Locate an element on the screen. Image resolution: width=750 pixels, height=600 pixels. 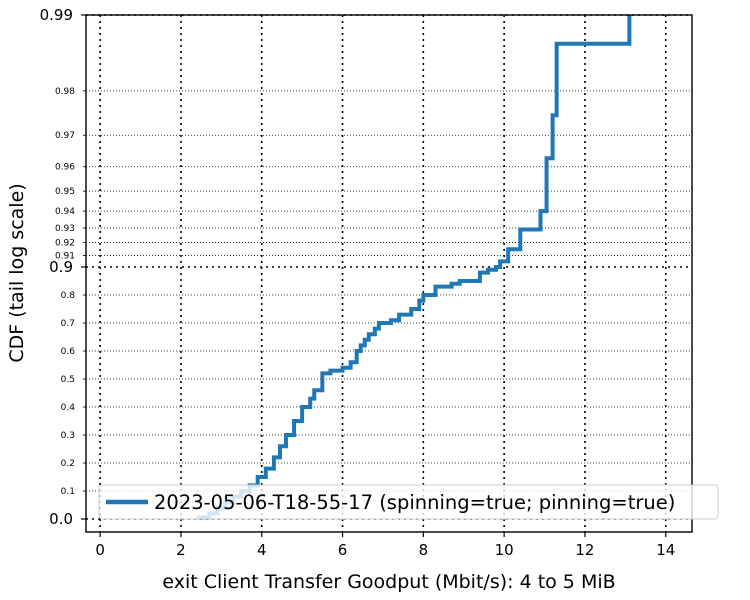
y-minor-tick-label: 0.92 is located at coordinates (65, 244).